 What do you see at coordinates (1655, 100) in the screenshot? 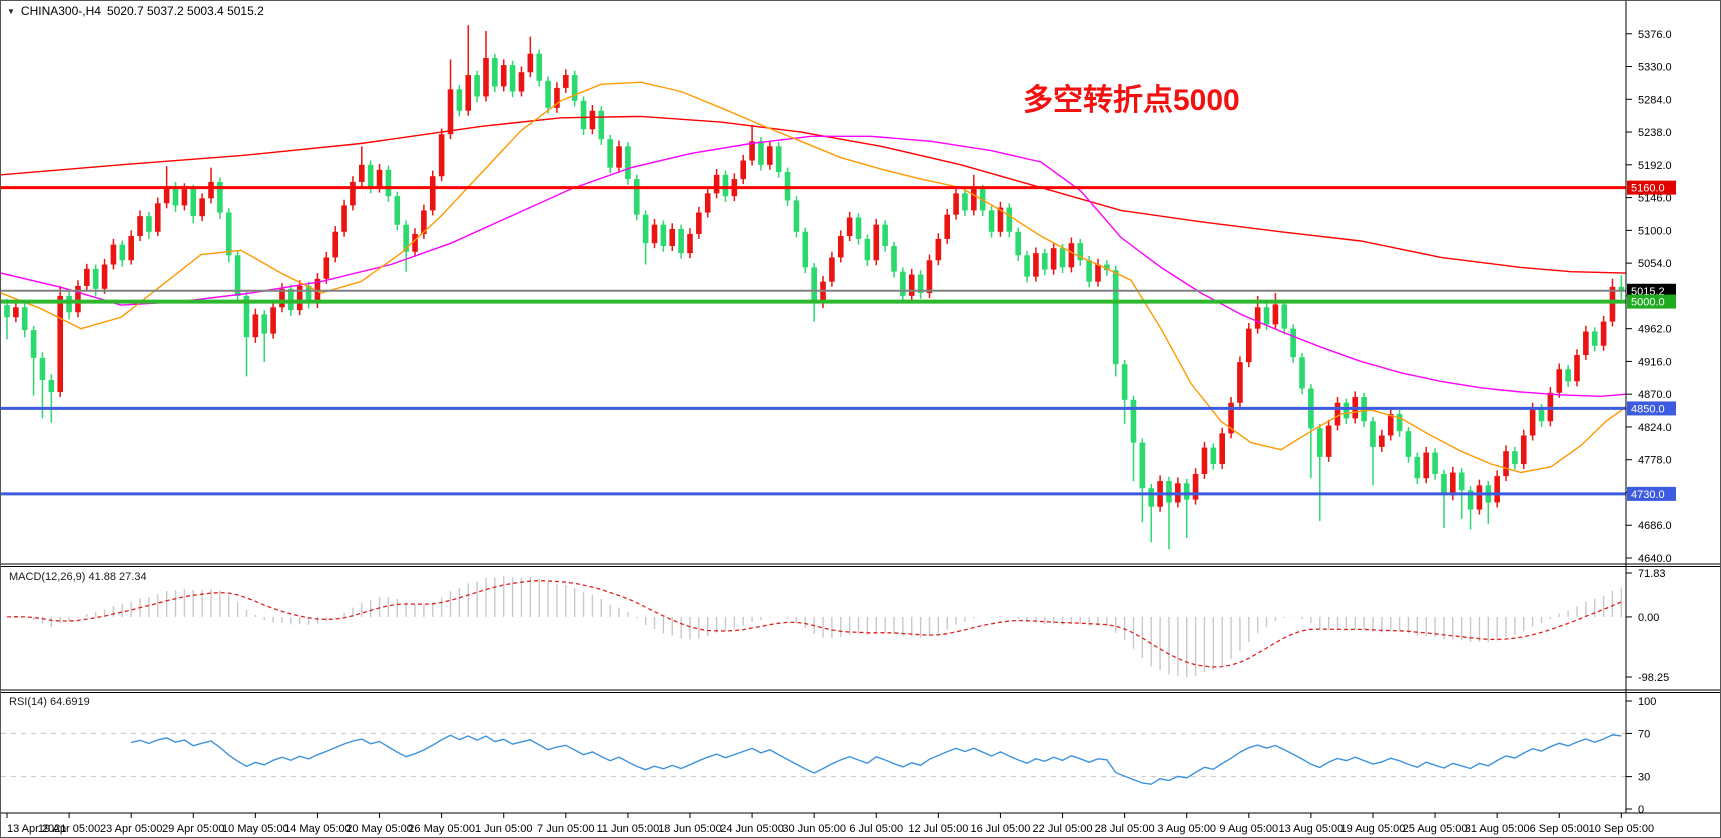
I see `price-tick-label: 5284.0` at bounding box center [1655, 100].